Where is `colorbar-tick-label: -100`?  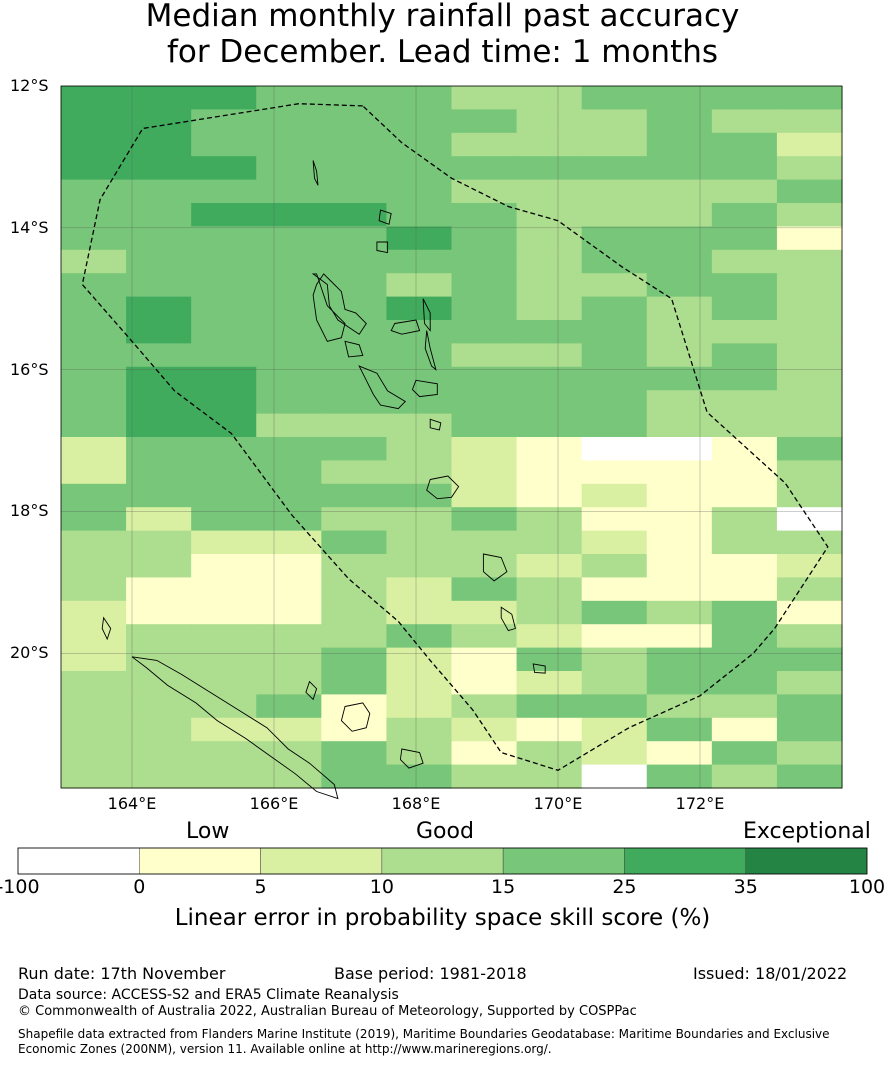 colorbar-tick-label: -100 is located at coordinates (20, 887).